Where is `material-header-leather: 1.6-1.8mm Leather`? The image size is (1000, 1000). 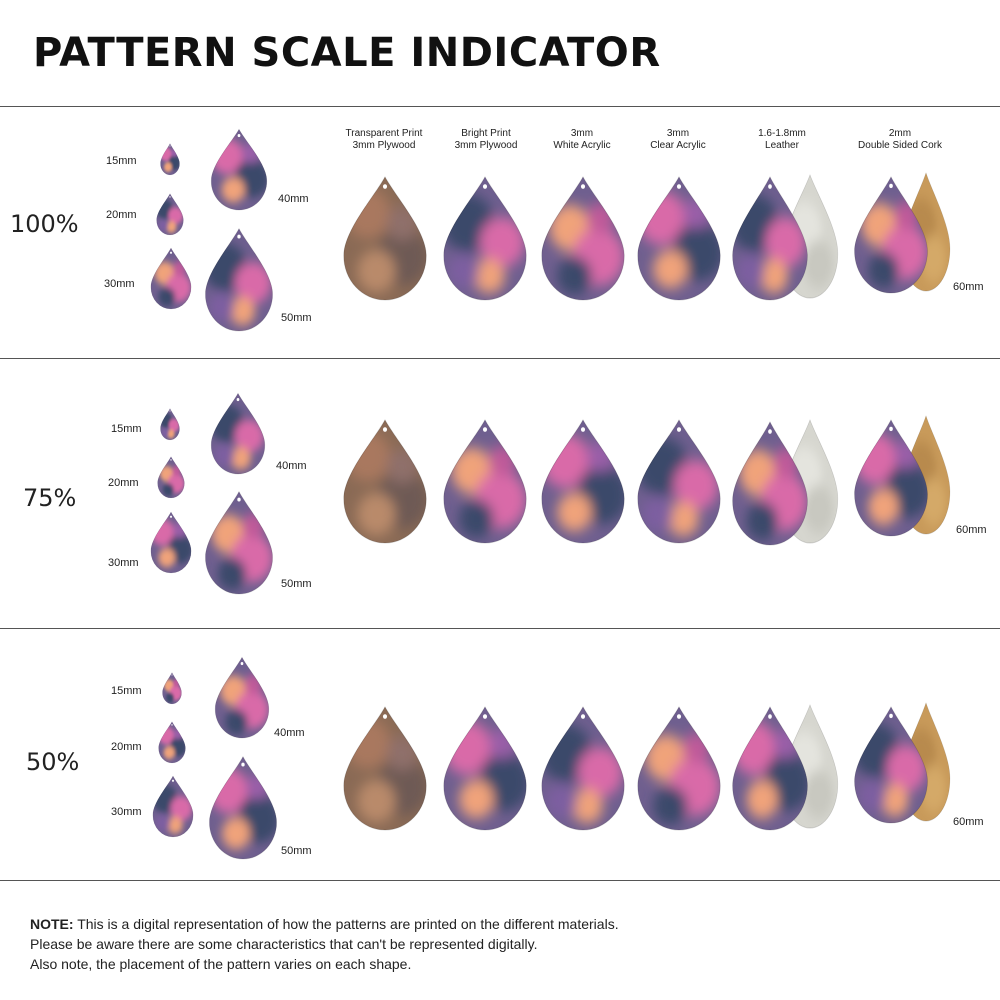 material-header-leather: 1.6-1.8mm Leather is located at coordinates (782, 139).